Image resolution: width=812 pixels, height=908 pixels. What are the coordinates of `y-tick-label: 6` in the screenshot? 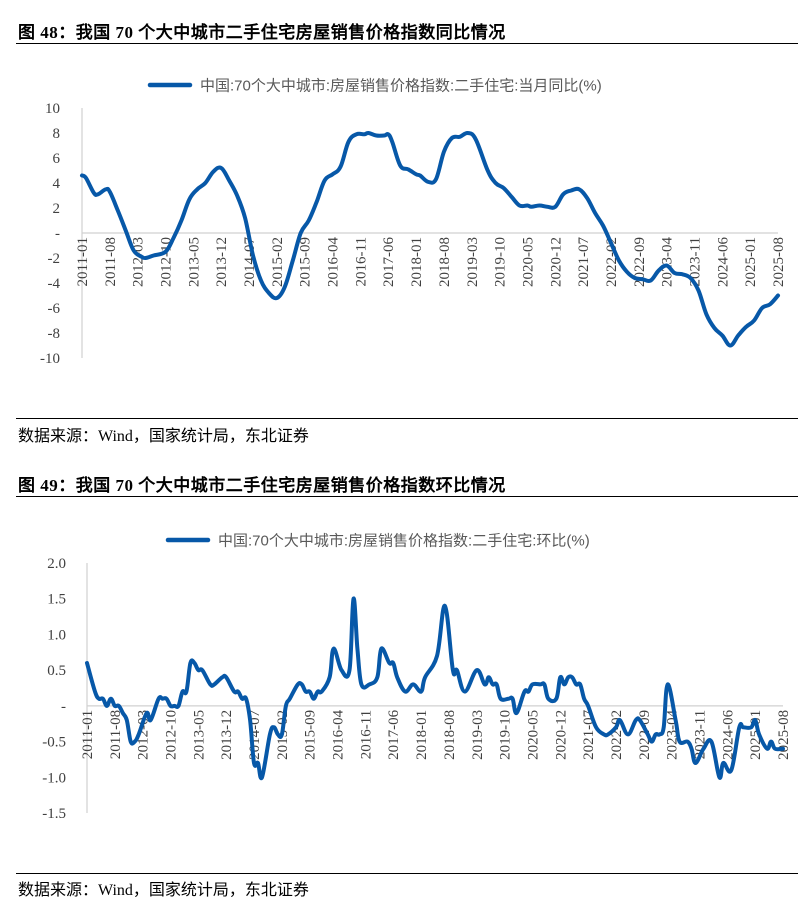 It's located at (57, 159).